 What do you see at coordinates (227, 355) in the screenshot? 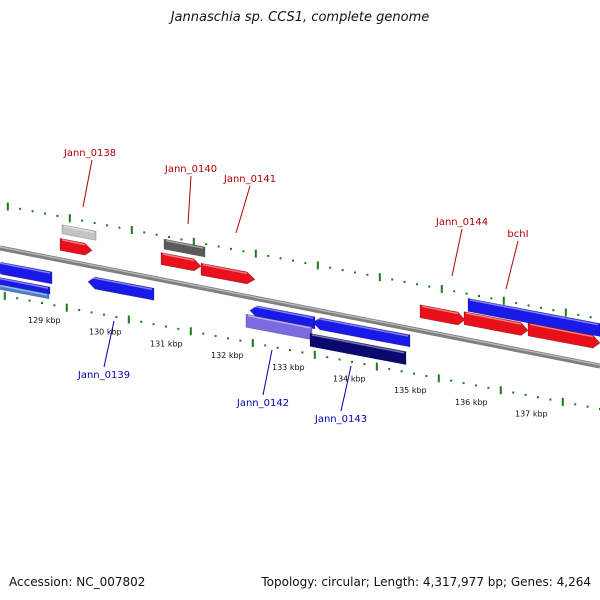
I see `kbp-label-132: 132 kbp` at bounding box center [227, 355].